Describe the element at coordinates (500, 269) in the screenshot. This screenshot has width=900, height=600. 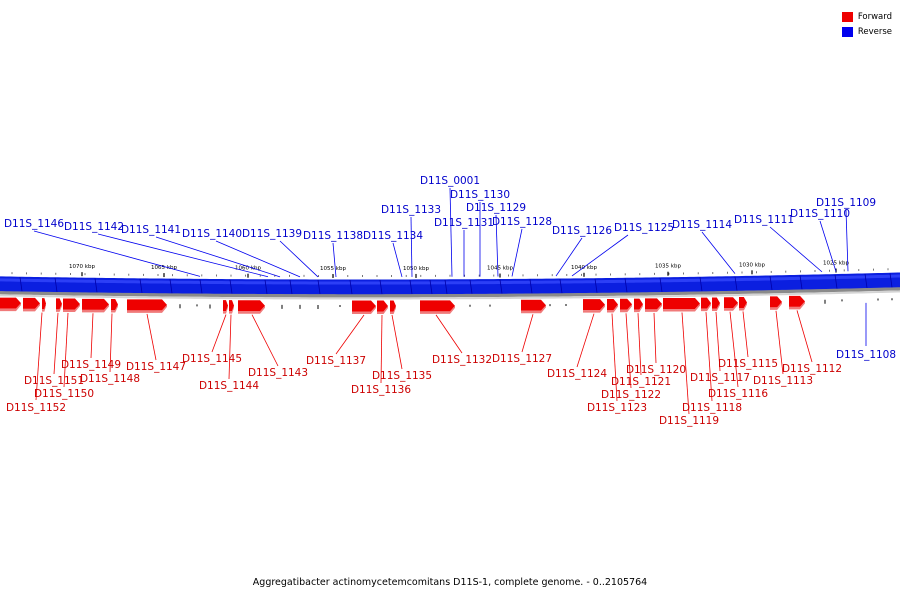
I see `scale-label: 1045 kbp` at that location.